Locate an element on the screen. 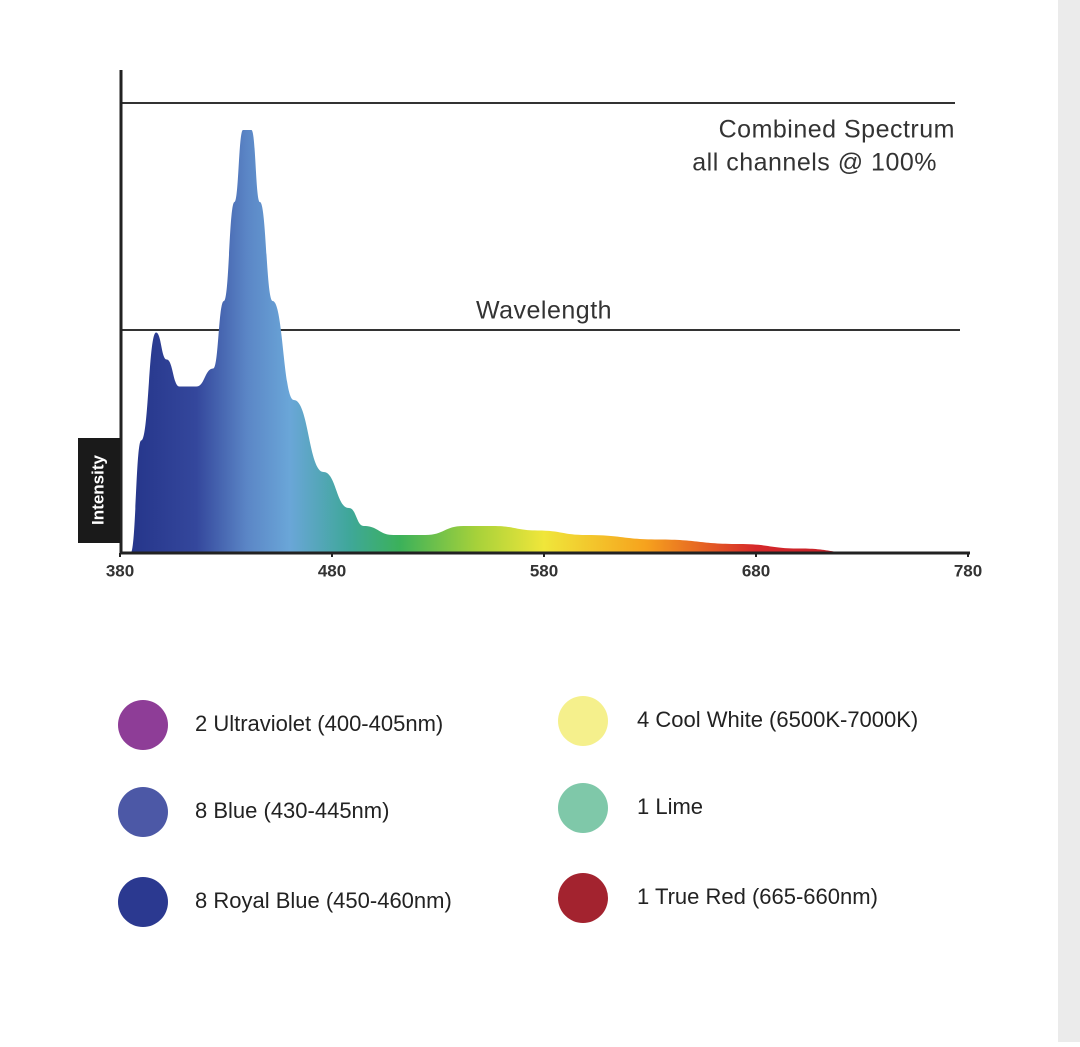  x-axis-label: Wavelength is located at coordinates (544, 311).